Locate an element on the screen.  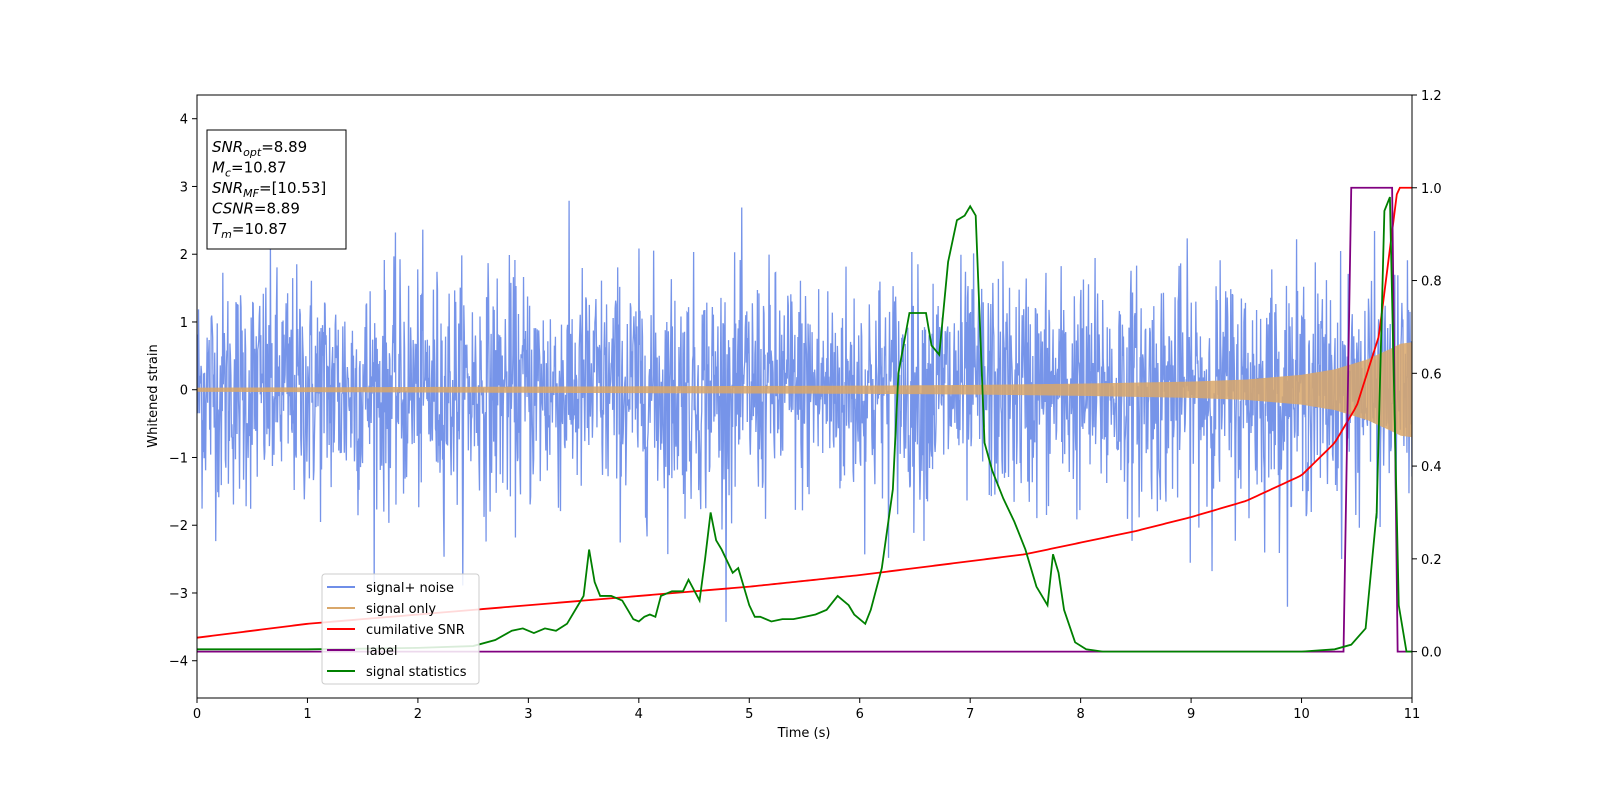
y-axis-left: 4 3 2 1 0 −1 −2 −3 −4 is located at coordinates (183, 391).